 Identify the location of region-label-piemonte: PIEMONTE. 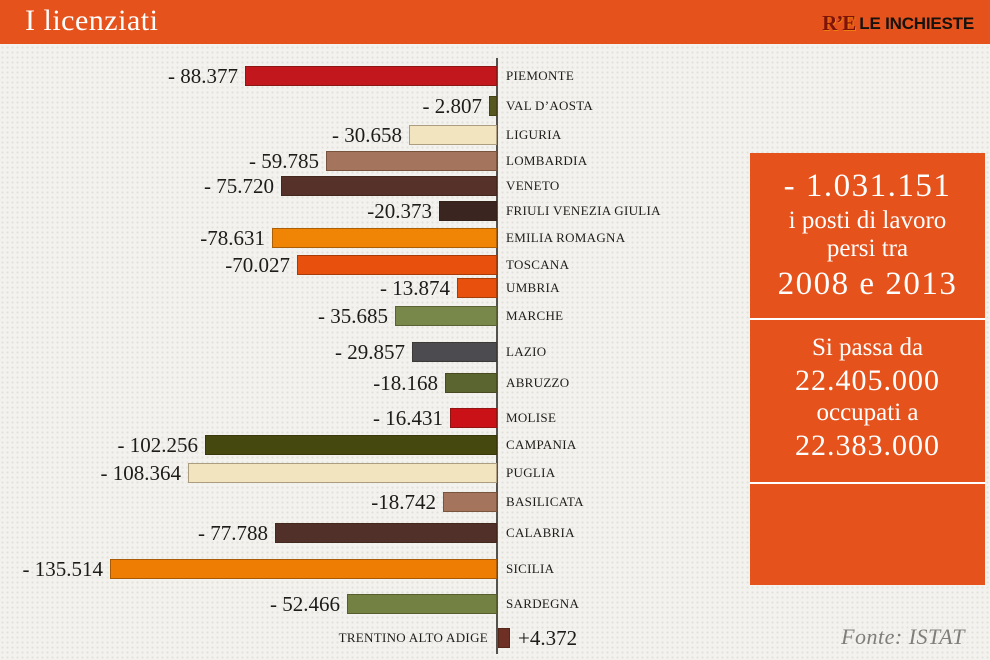
(540, 75).